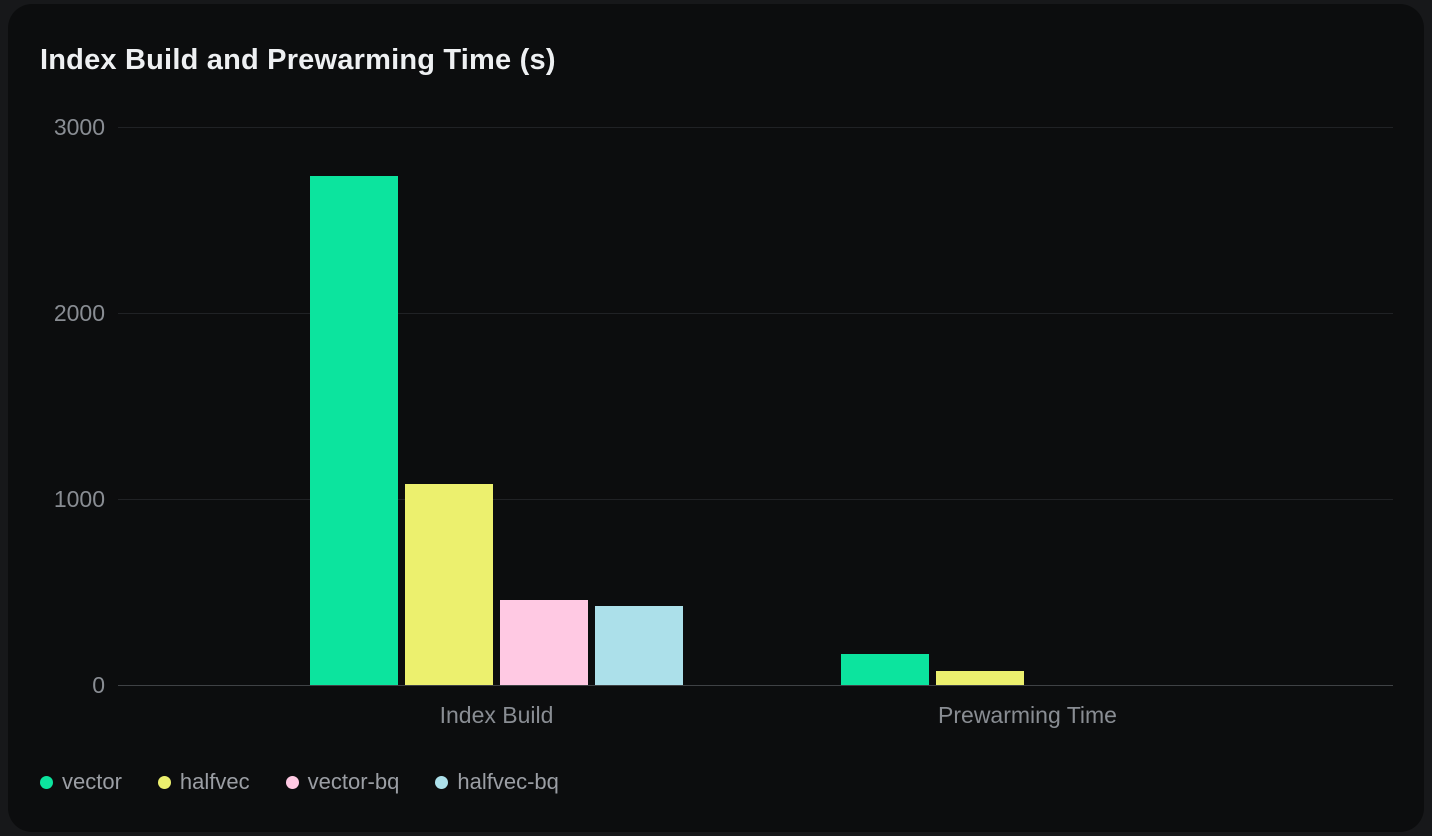 This screenshot has width=1432, height=836. I want to click on gridline-2000, so click(755, 313).